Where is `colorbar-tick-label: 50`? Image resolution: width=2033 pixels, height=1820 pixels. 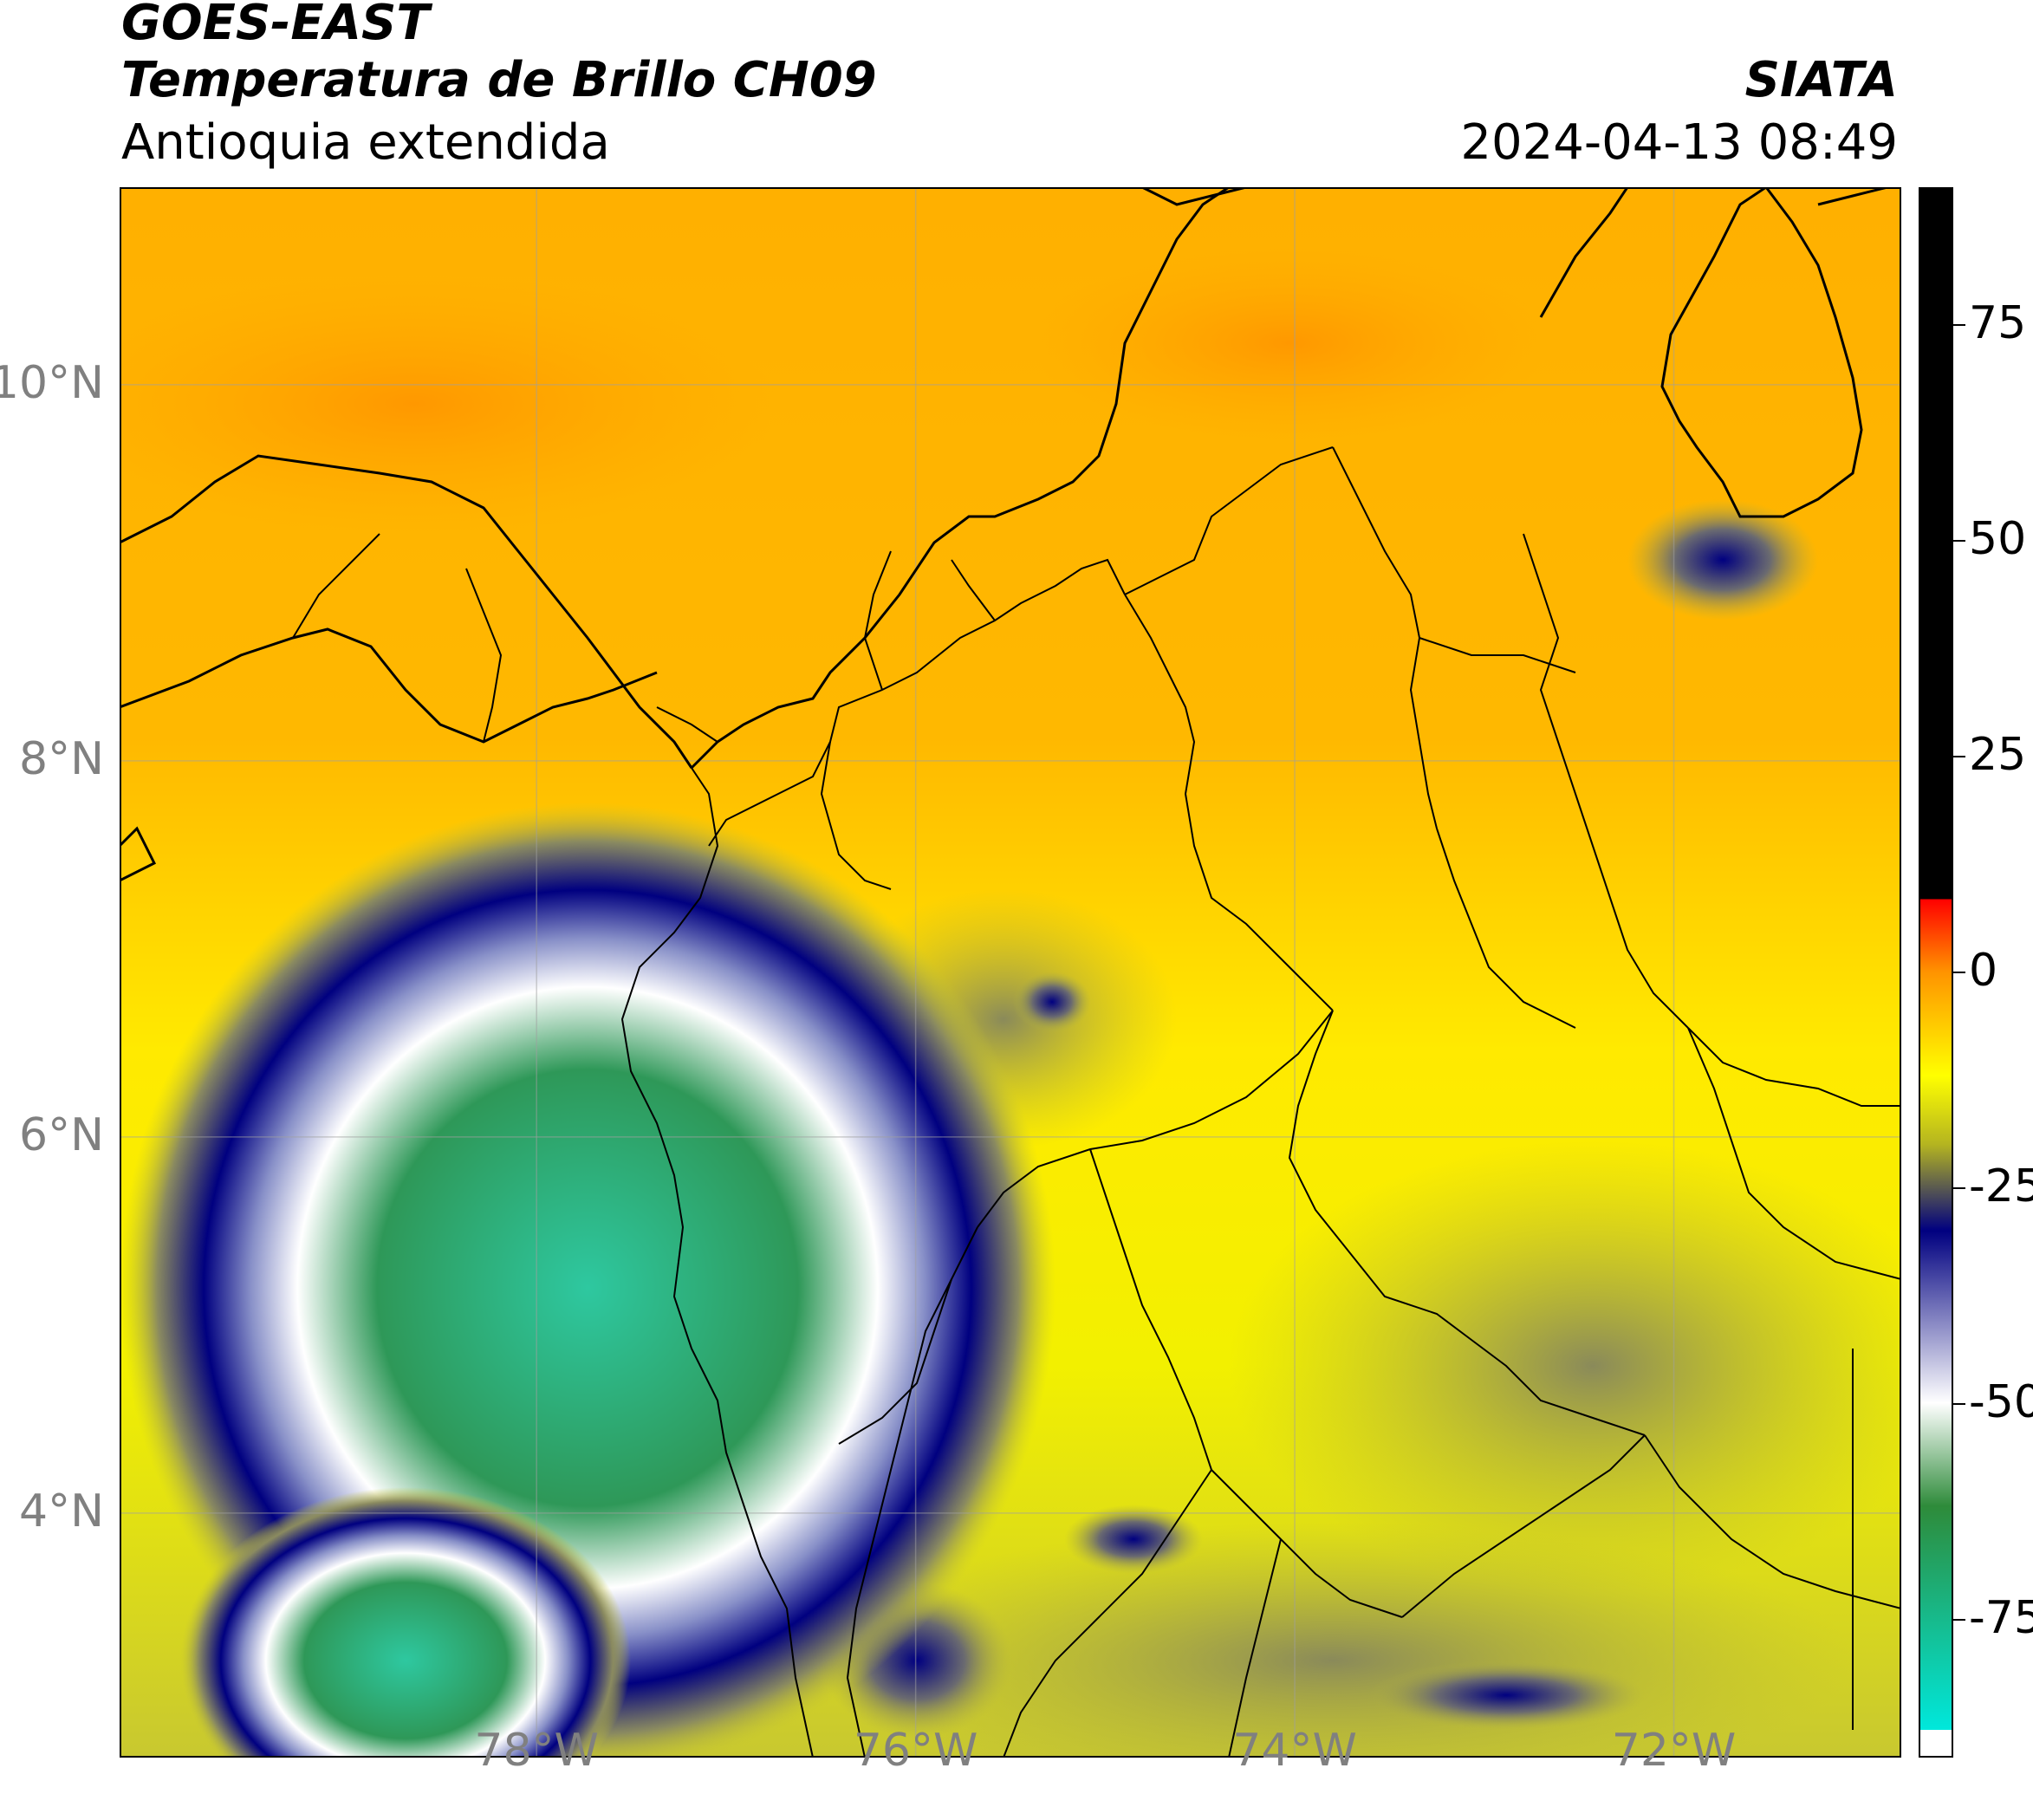 colorbar-tick-label: 50 is located at coordinates (1998, 539).